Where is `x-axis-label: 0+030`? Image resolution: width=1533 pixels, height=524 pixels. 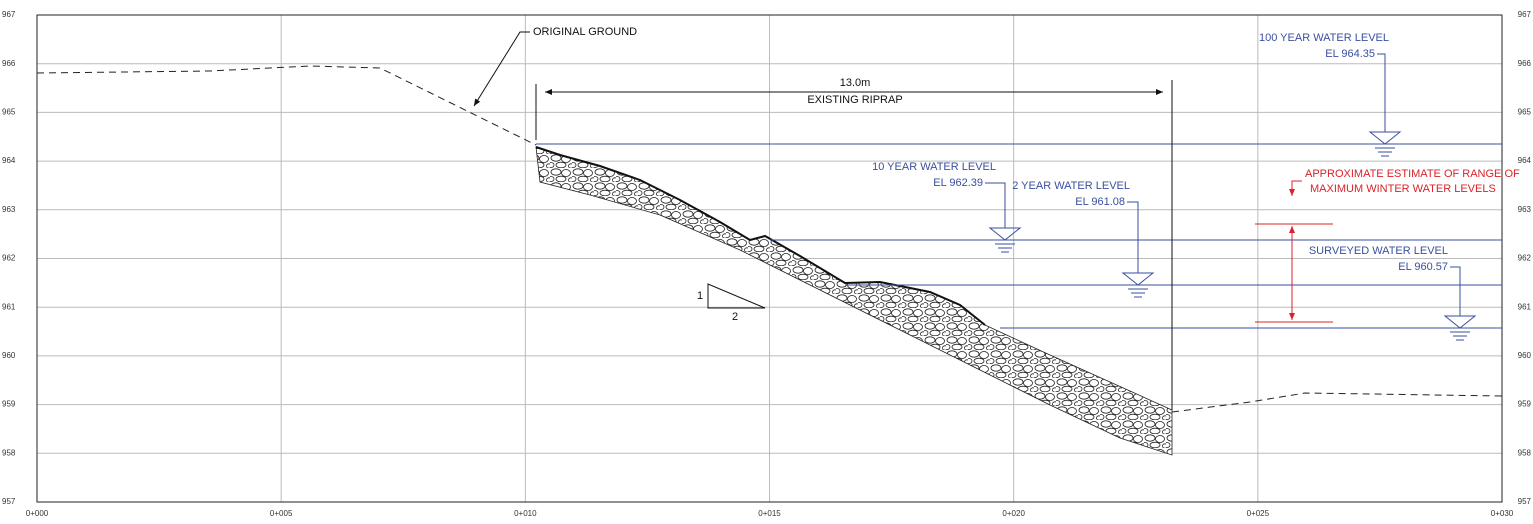 x-axis-label: 0+030 is located at coordinates (1502, 513).